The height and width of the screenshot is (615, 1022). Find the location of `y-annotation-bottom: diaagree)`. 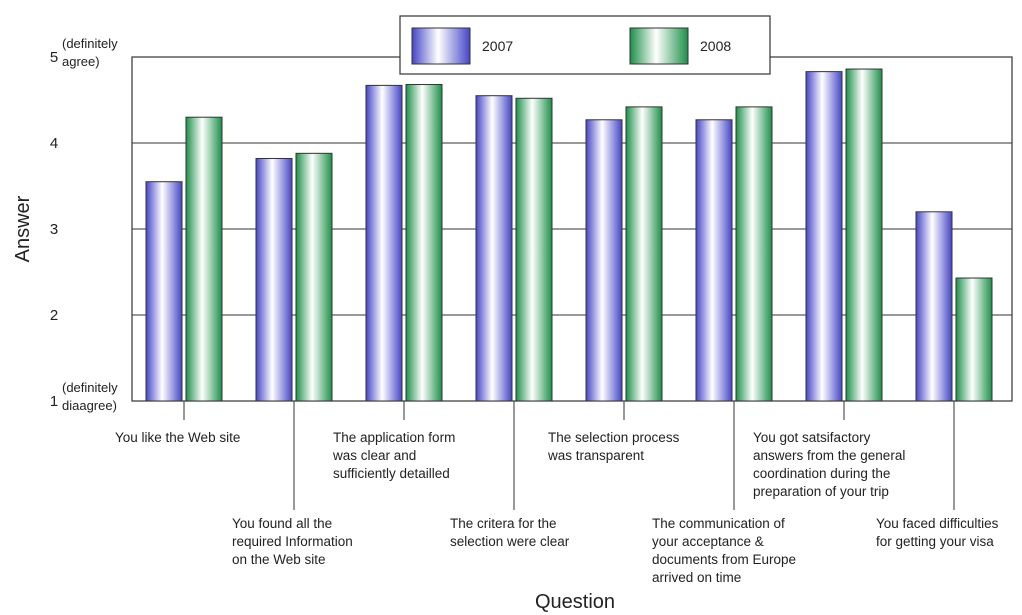

y-annotation-bottom: diaagree) is located at coordinates (89, 405).